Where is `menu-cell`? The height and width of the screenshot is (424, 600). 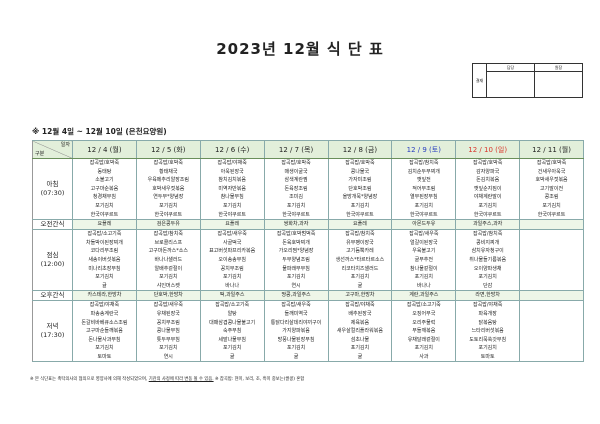
menu-cell is located at coordinates (551, 225).